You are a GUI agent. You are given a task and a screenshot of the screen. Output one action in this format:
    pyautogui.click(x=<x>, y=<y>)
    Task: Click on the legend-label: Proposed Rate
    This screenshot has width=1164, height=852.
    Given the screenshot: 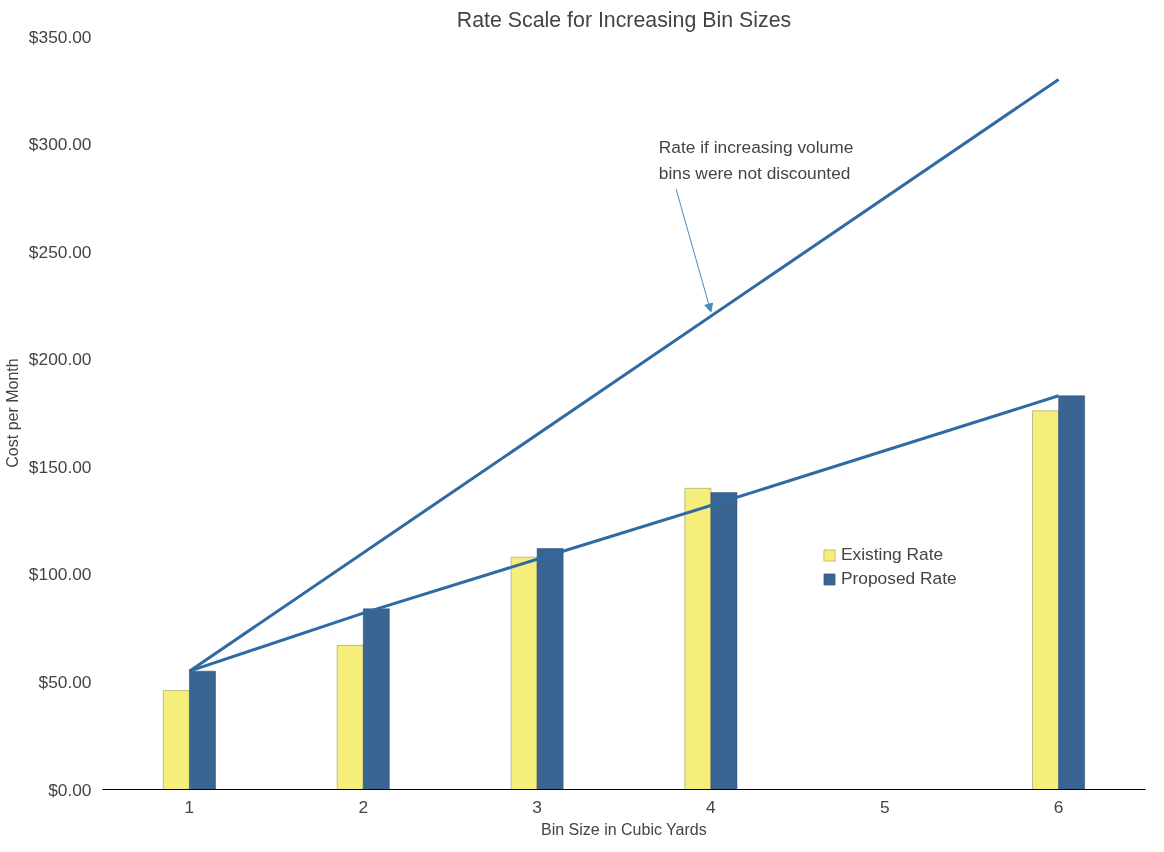 What is the action you would take?
    pyautogui.click(x=899, y=578)
    